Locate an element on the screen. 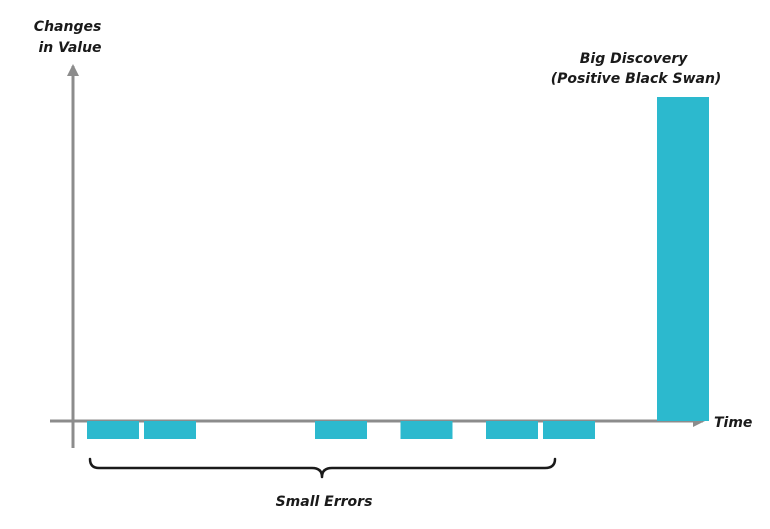 The height and width of the screenshot is (529, 770). big-discovery-annotation: Big Discovery (Positive Black Swan) is located at coordinates (636, 69).